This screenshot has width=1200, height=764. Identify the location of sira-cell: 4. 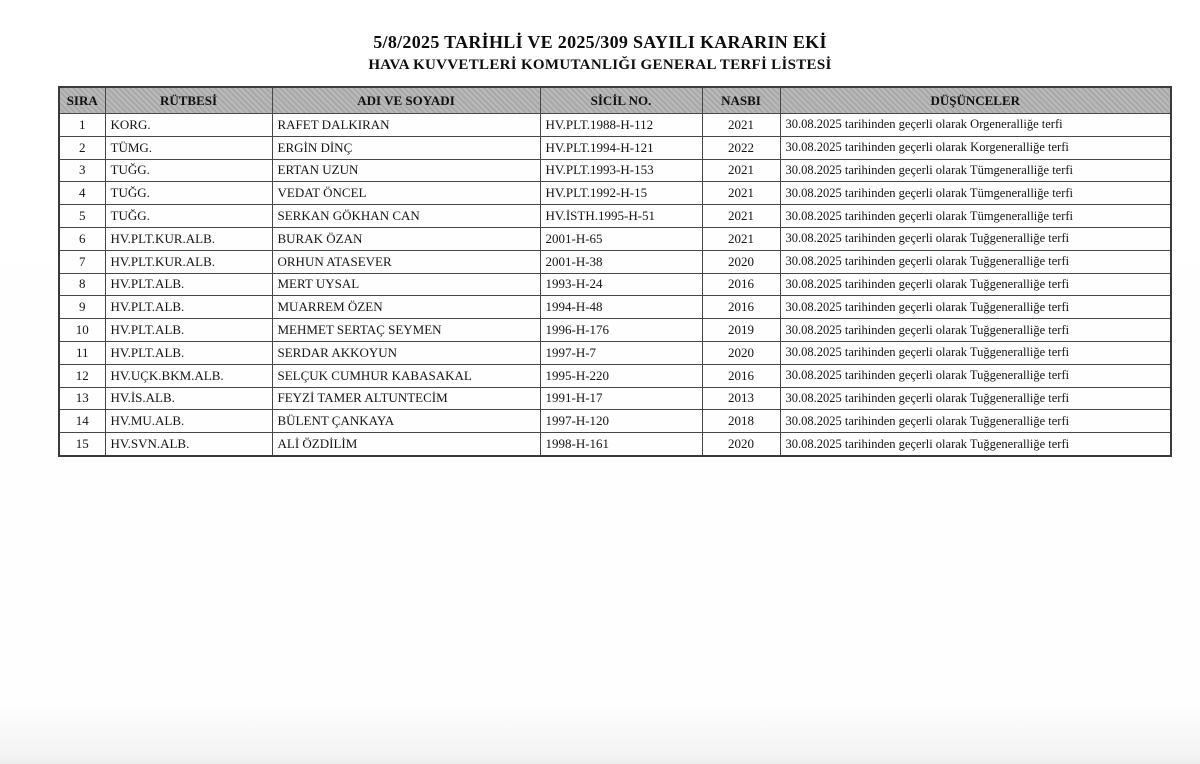
(82, 193).